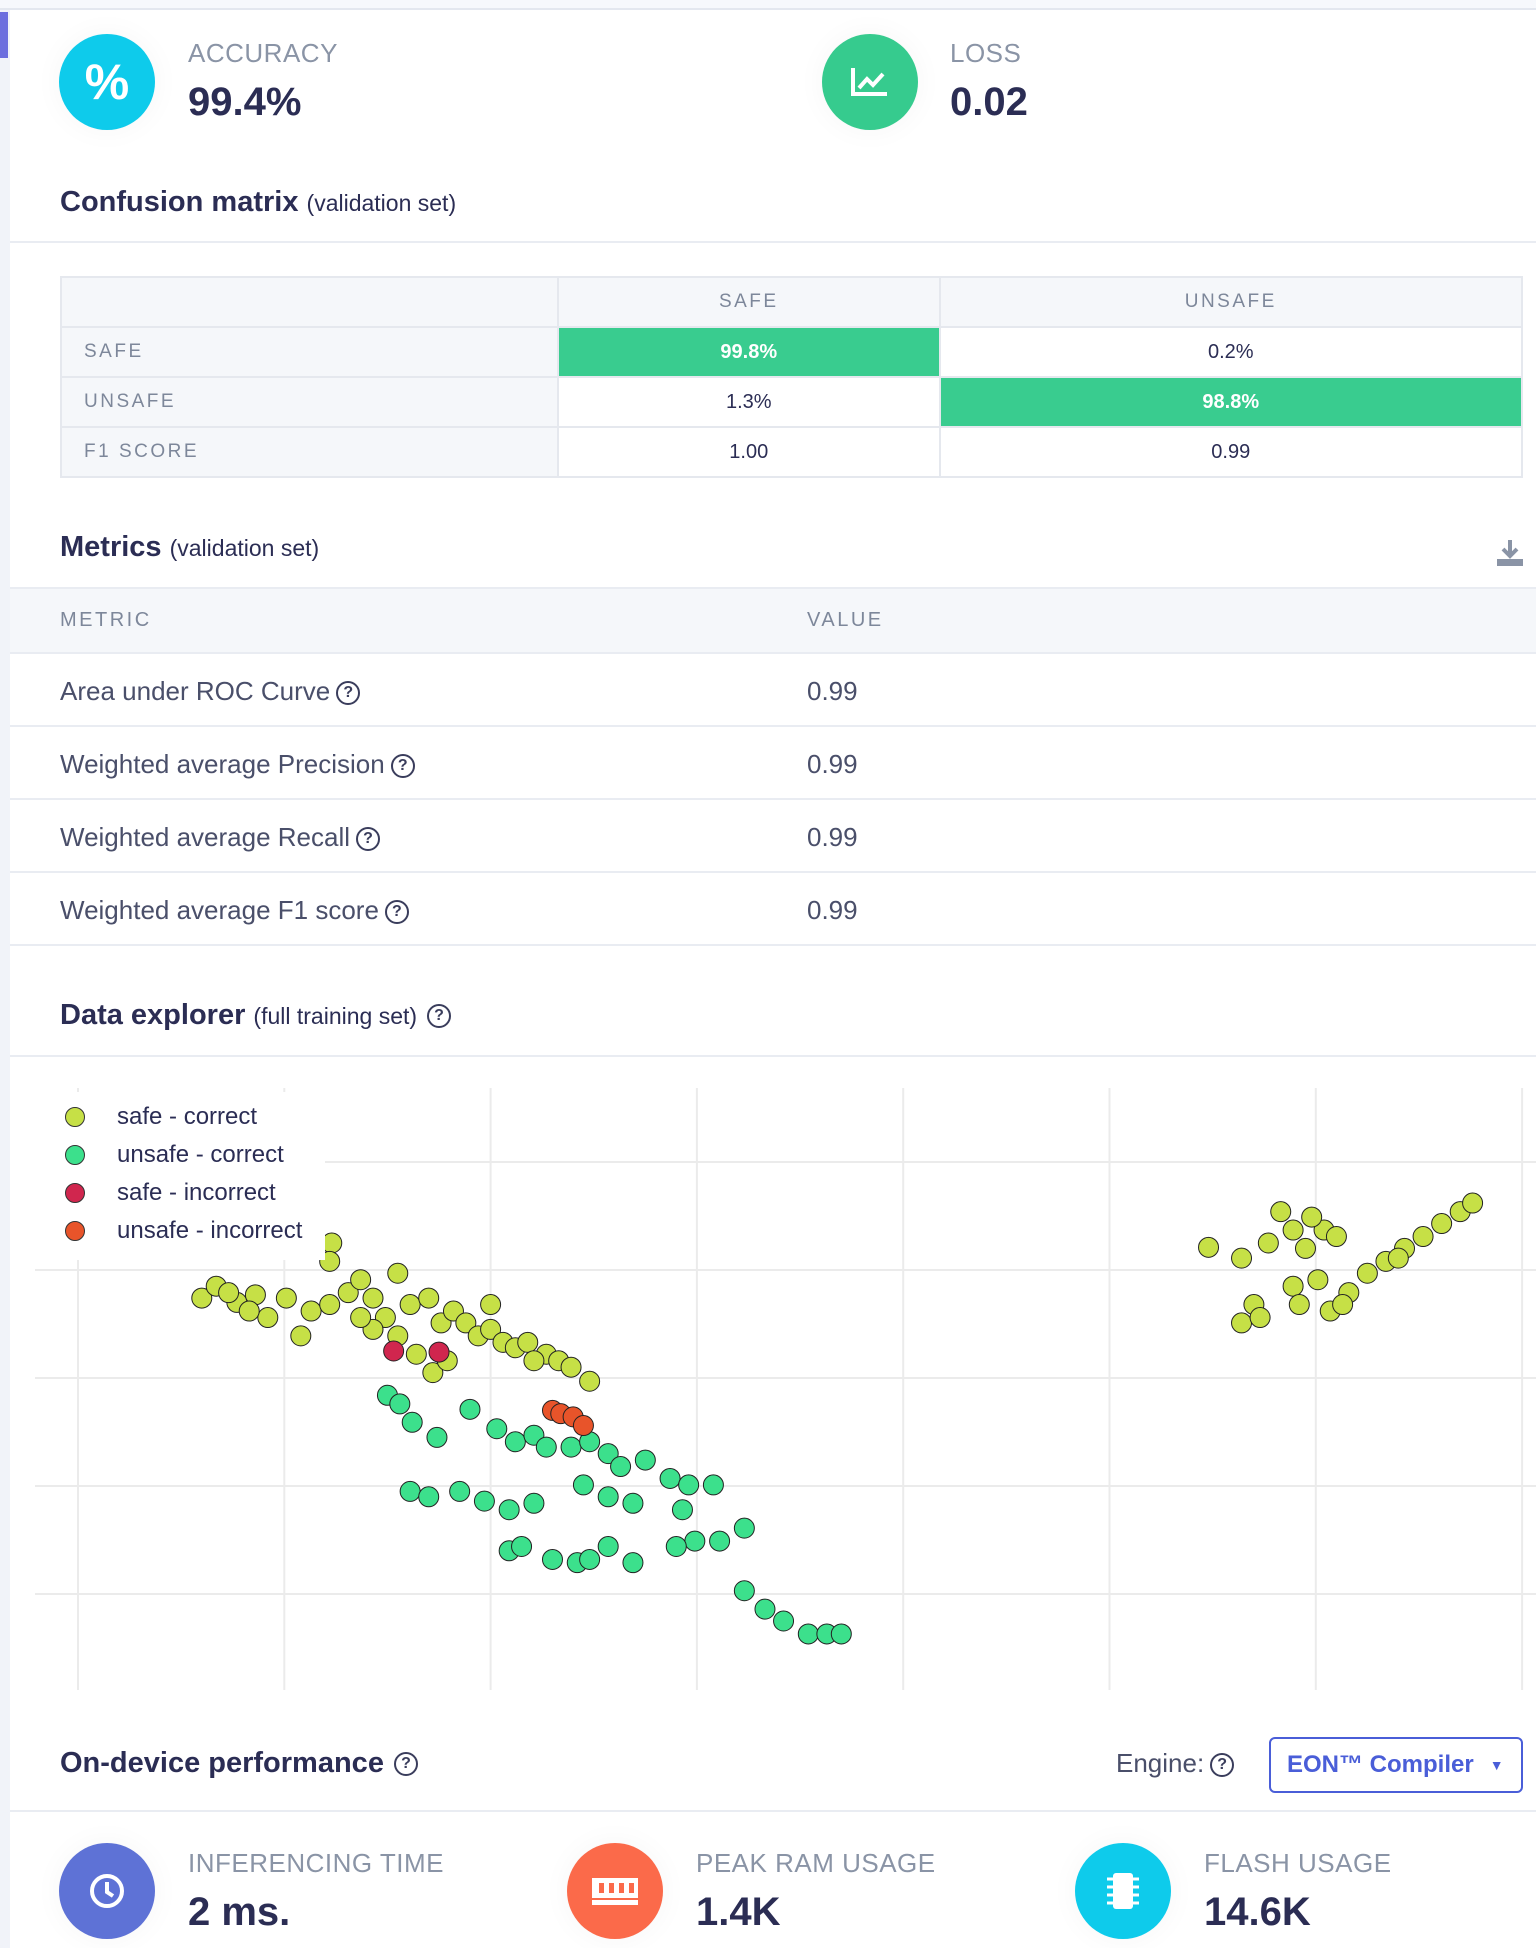 Image resolution: width=1536 pixels, height=1948 pixels. What do you see at coordinates (195, 1155) in the screenshot?
I see `legend-item: unsafe - correct` at bounding box center [195, 1155].